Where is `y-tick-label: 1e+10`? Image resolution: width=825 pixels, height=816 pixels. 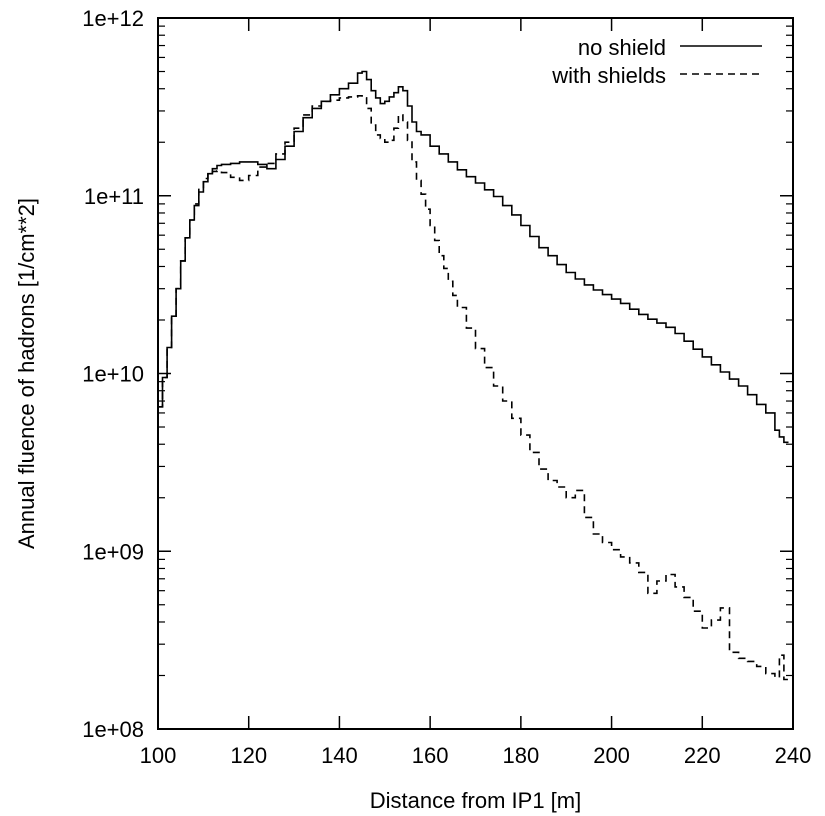 y-tick-label: 1e+10 is located at coordinates (113, 374).